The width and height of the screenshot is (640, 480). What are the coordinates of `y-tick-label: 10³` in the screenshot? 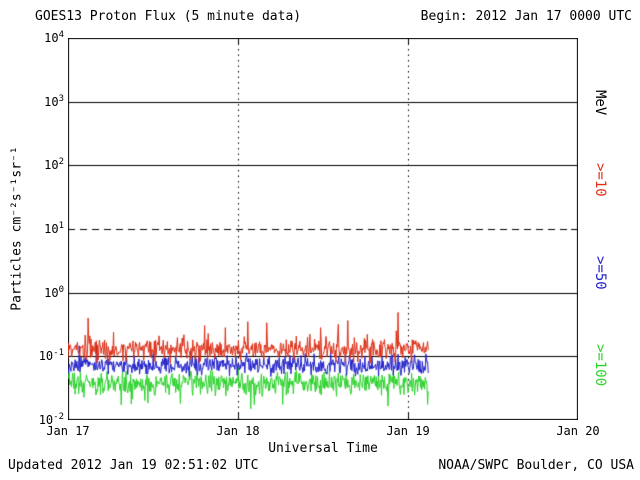 It's located at (54, 101).